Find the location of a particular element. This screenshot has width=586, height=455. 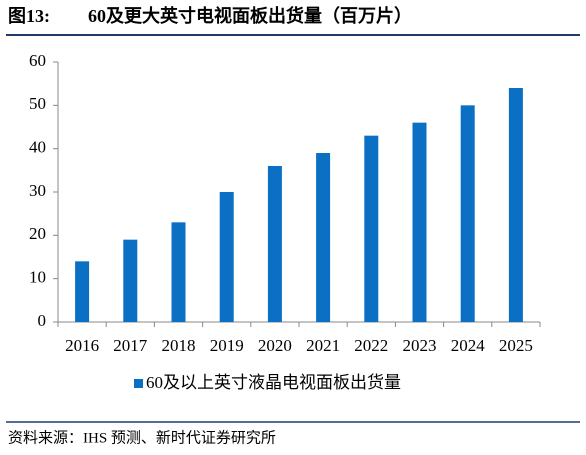

x-tick-label: 2022 is located at coordinates (371, 345).